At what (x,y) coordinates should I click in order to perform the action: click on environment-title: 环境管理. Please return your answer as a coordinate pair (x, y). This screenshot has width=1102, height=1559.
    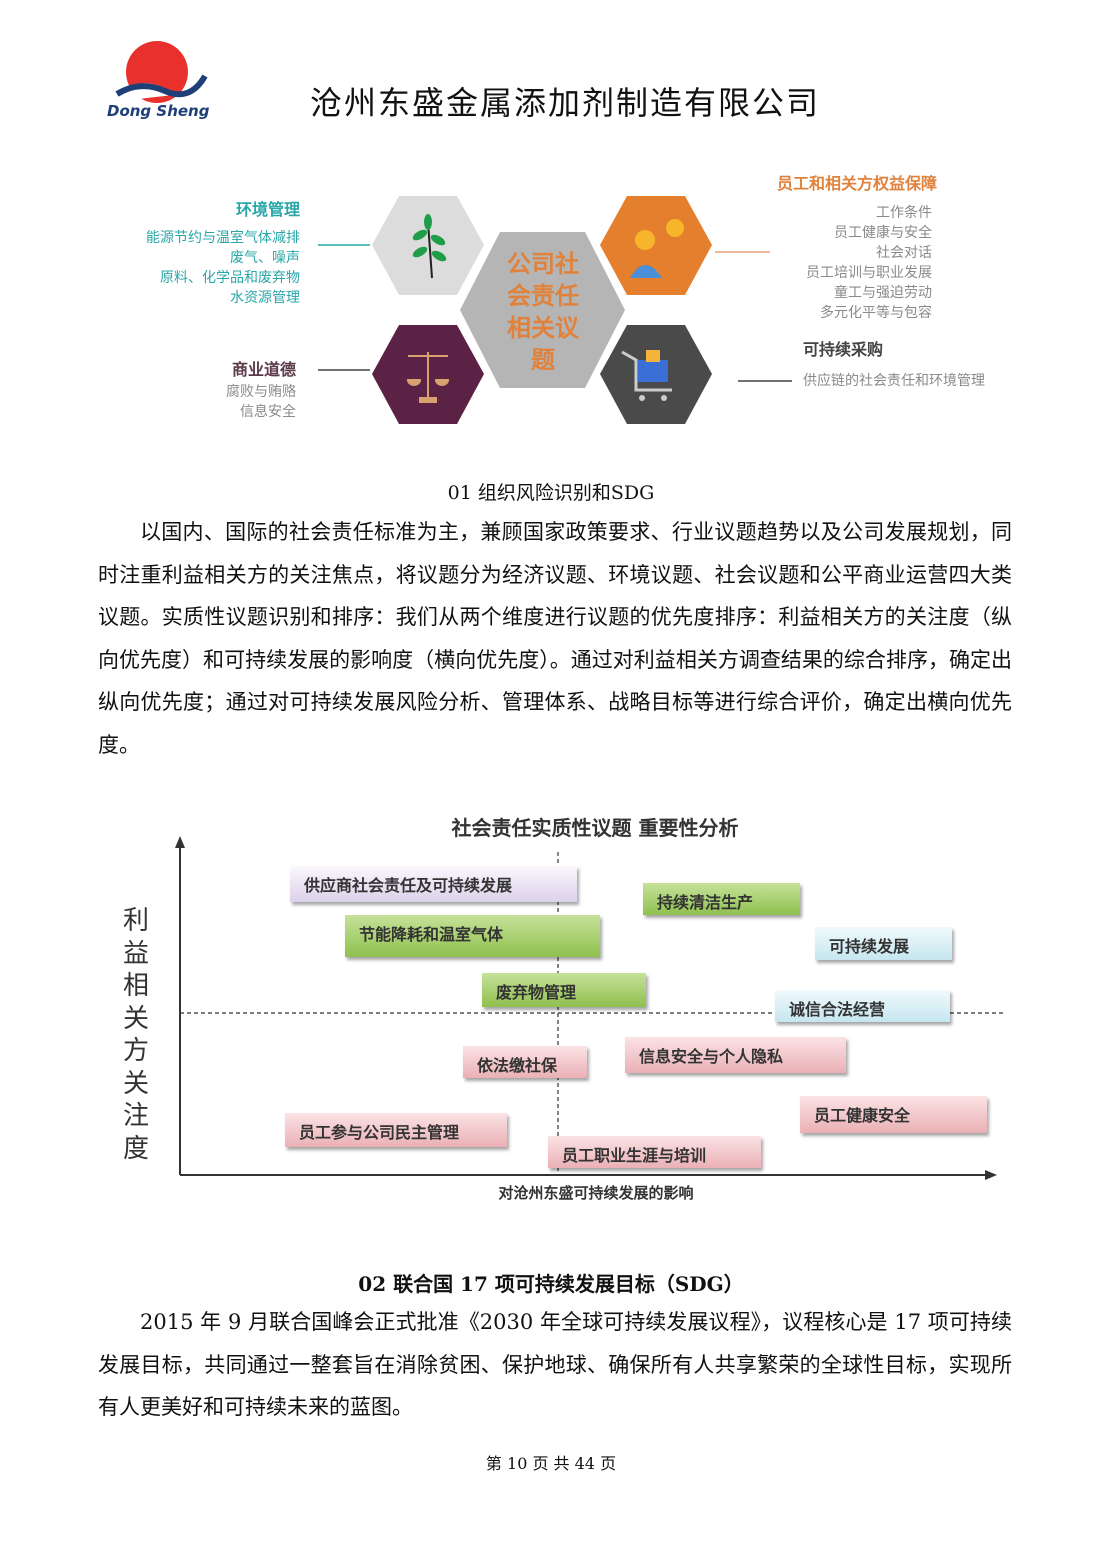
    Looking at the image, I should click on (267, 209).